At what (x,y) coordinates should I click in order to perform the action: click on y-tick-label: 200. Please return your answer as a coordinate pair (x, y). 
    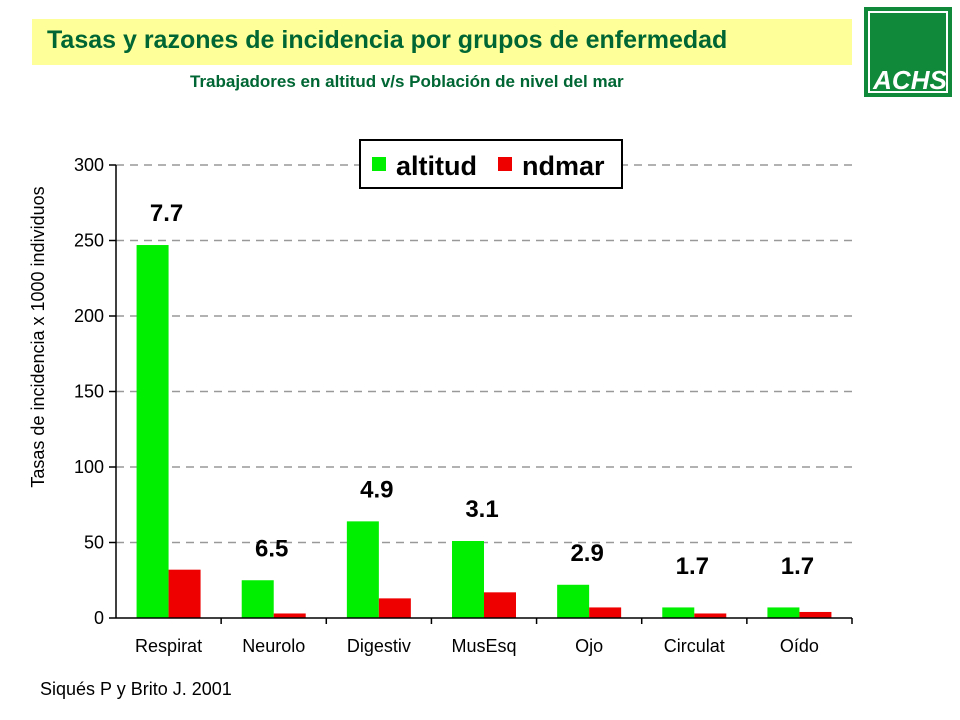
    Looking at the image, I should click on (89, 316).